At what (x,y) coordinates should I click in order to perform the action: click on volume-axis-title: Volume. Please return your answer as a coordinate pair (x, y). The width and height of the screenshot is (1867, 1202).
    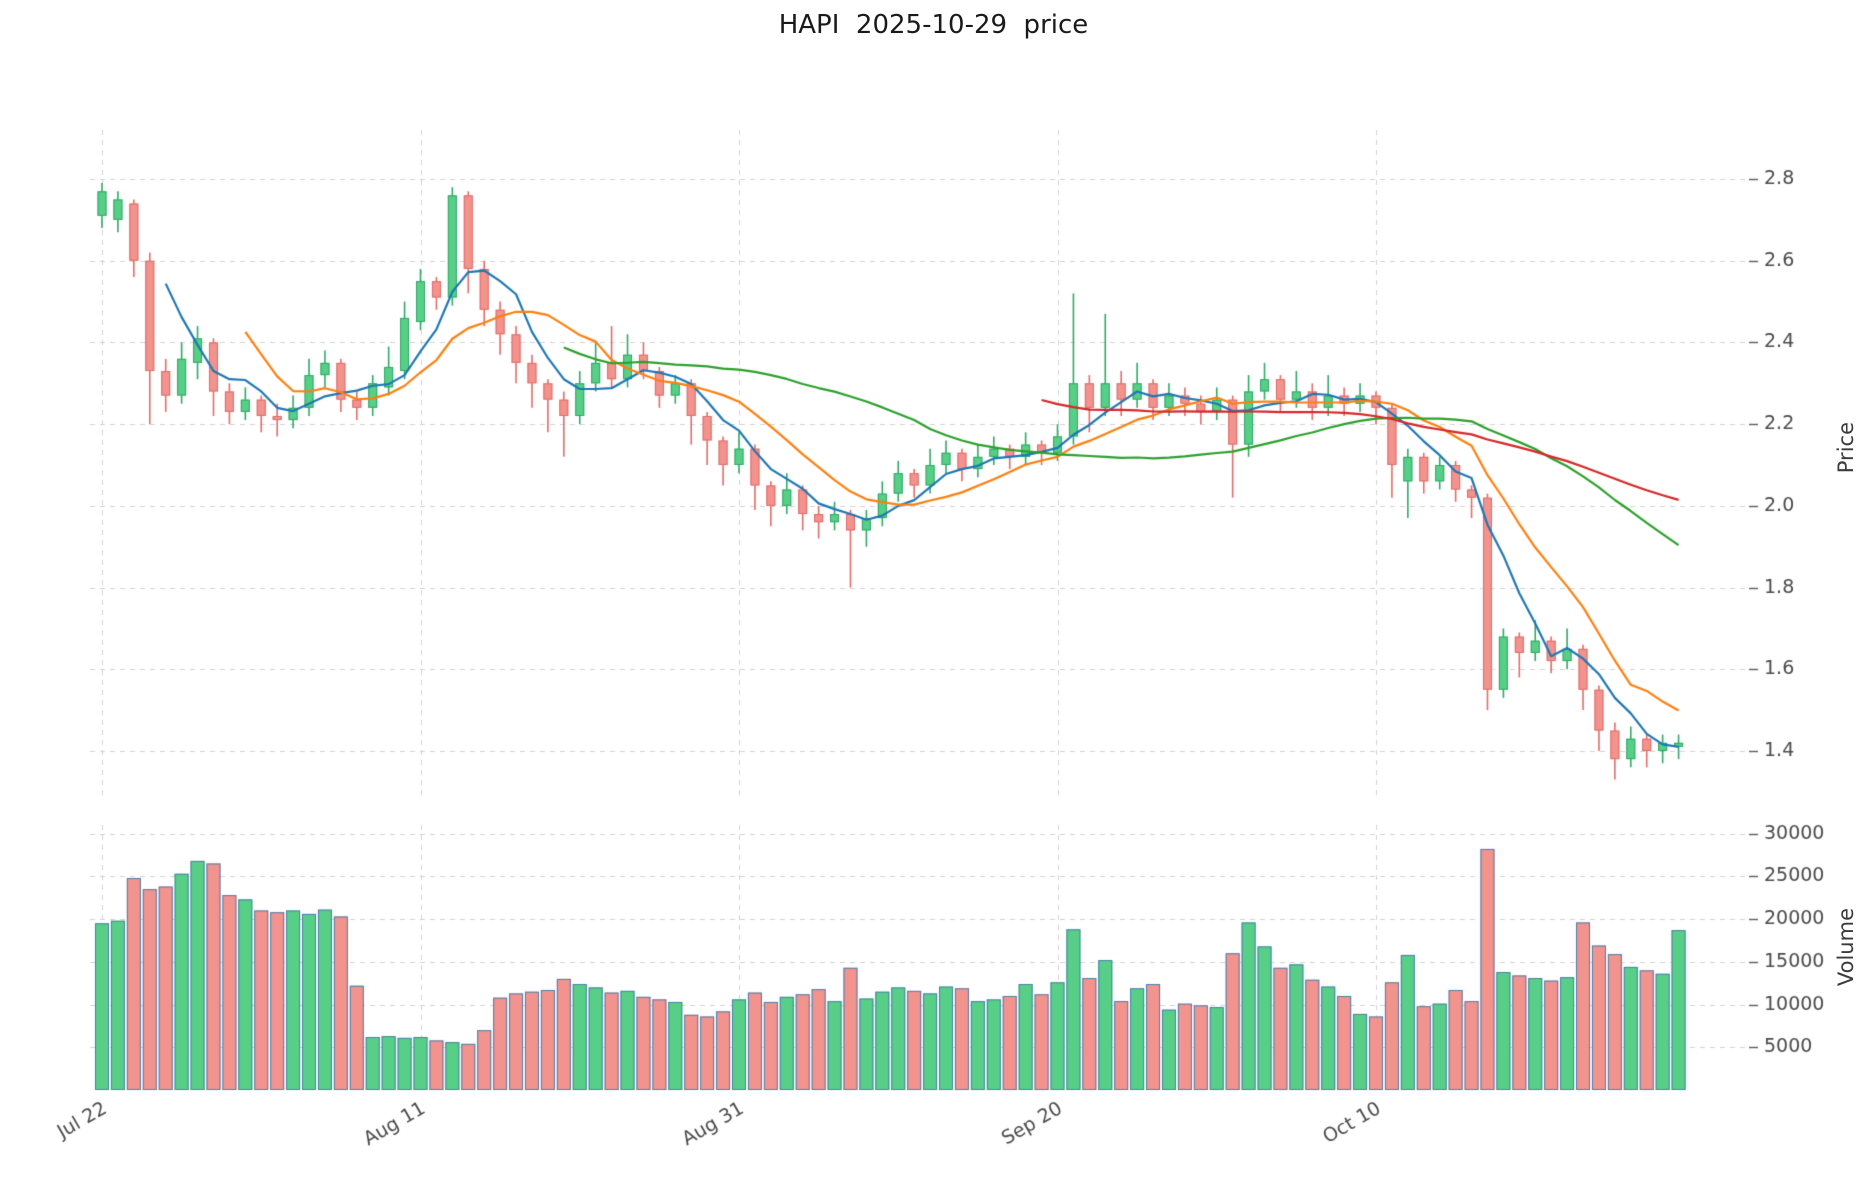
    Looking at the image, I should click on (1846, 947).